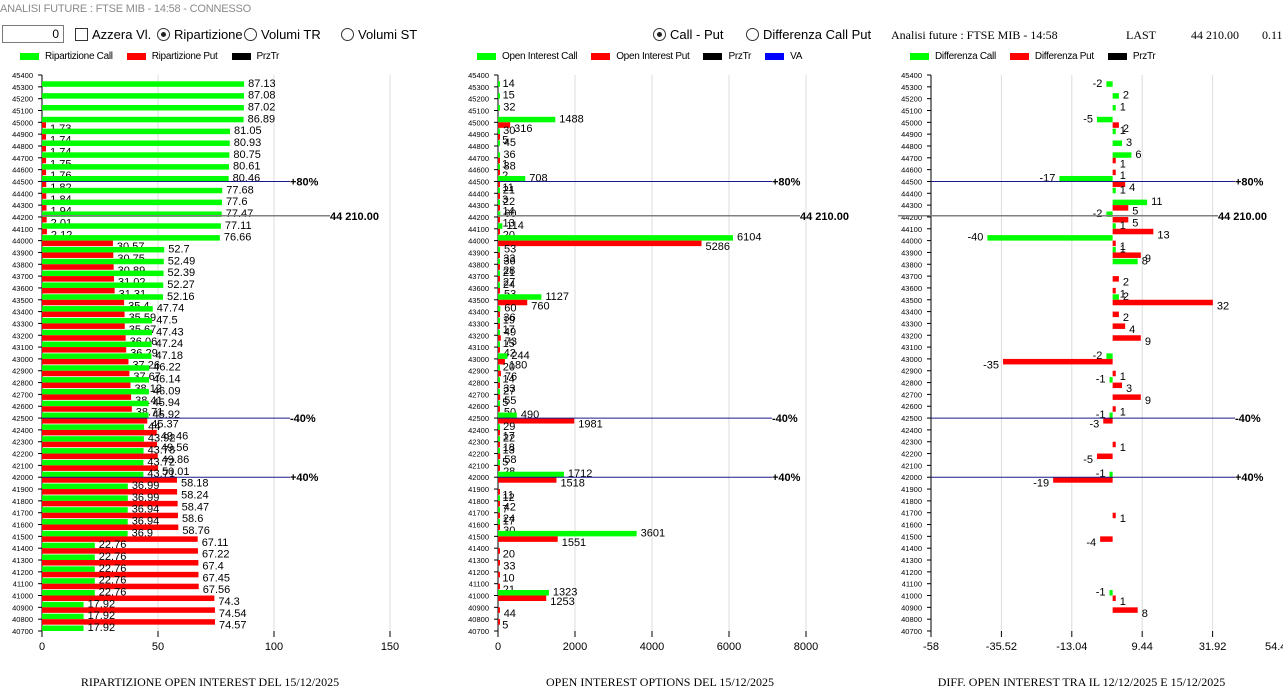 Image resolution: width=1283 pixels, height=694 pixels. What do you see at coordinates (509, 190) in the screenshot?
I see `data-label: 21` at bounding box center [509, 190].